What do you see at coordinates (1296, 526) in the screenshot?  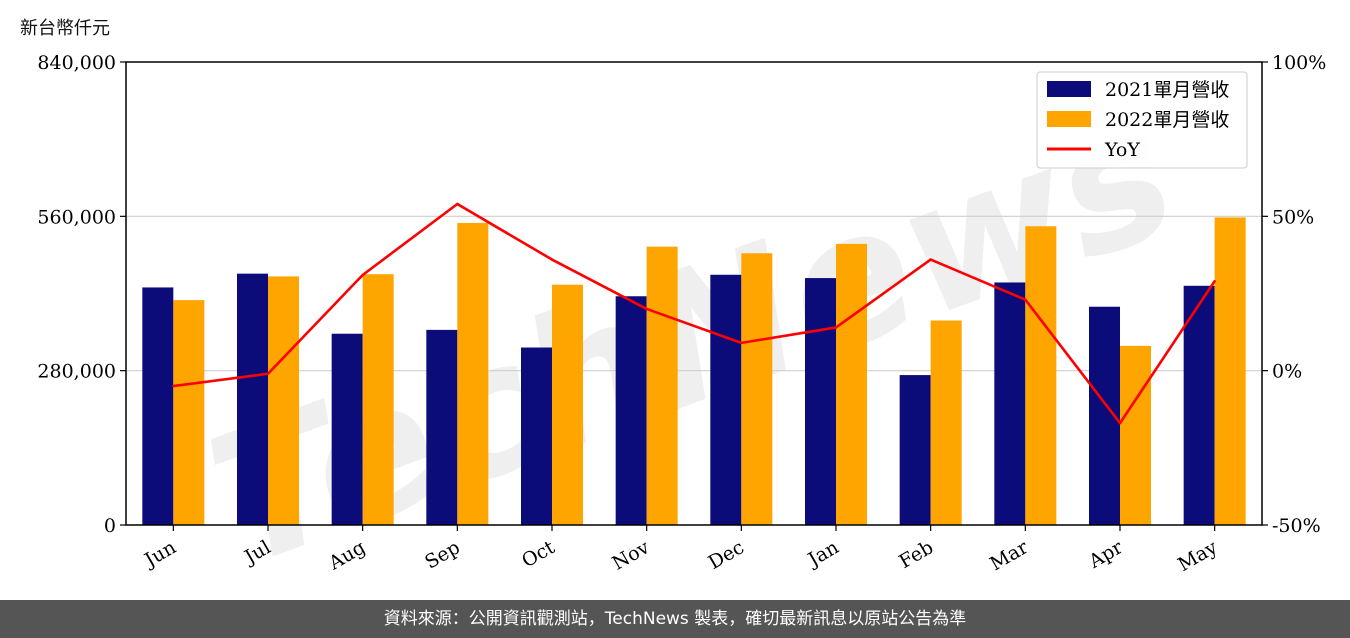 I see `y-right-tick-label: -50%` at bounding box center [1296, 526].